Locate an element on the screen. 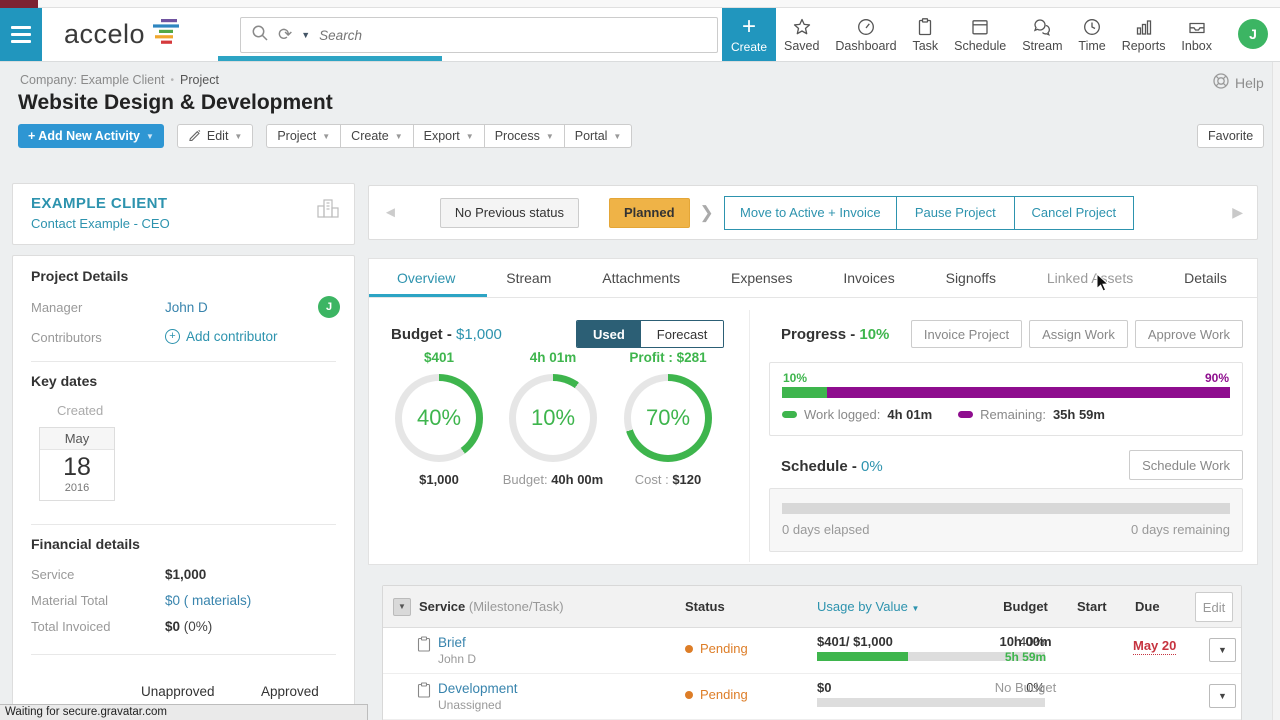 The image size is (1280, 720). process-menu-button: Process ▼ is located at coordinates (523, 136).